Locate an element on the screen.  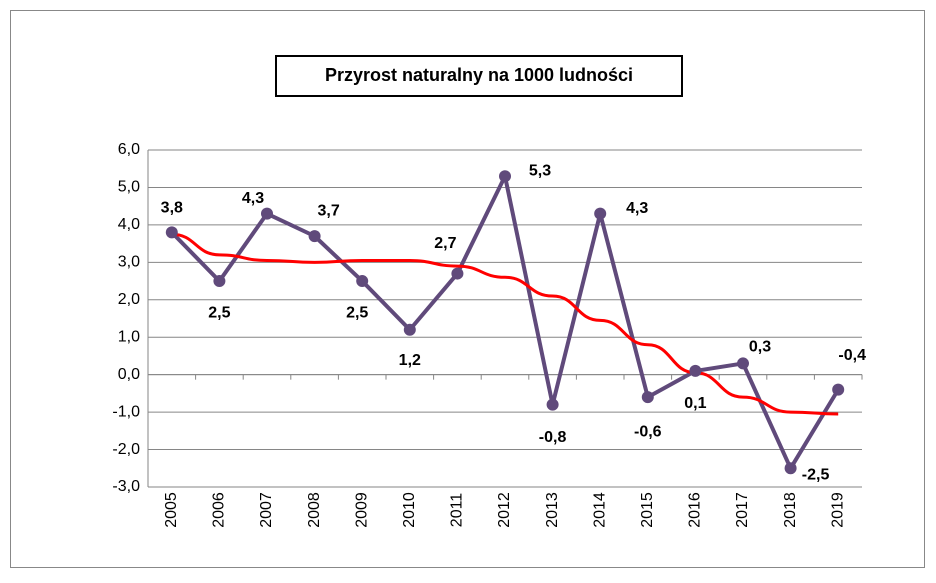
data-label: 0,1 is located at coordinates (695, 403).